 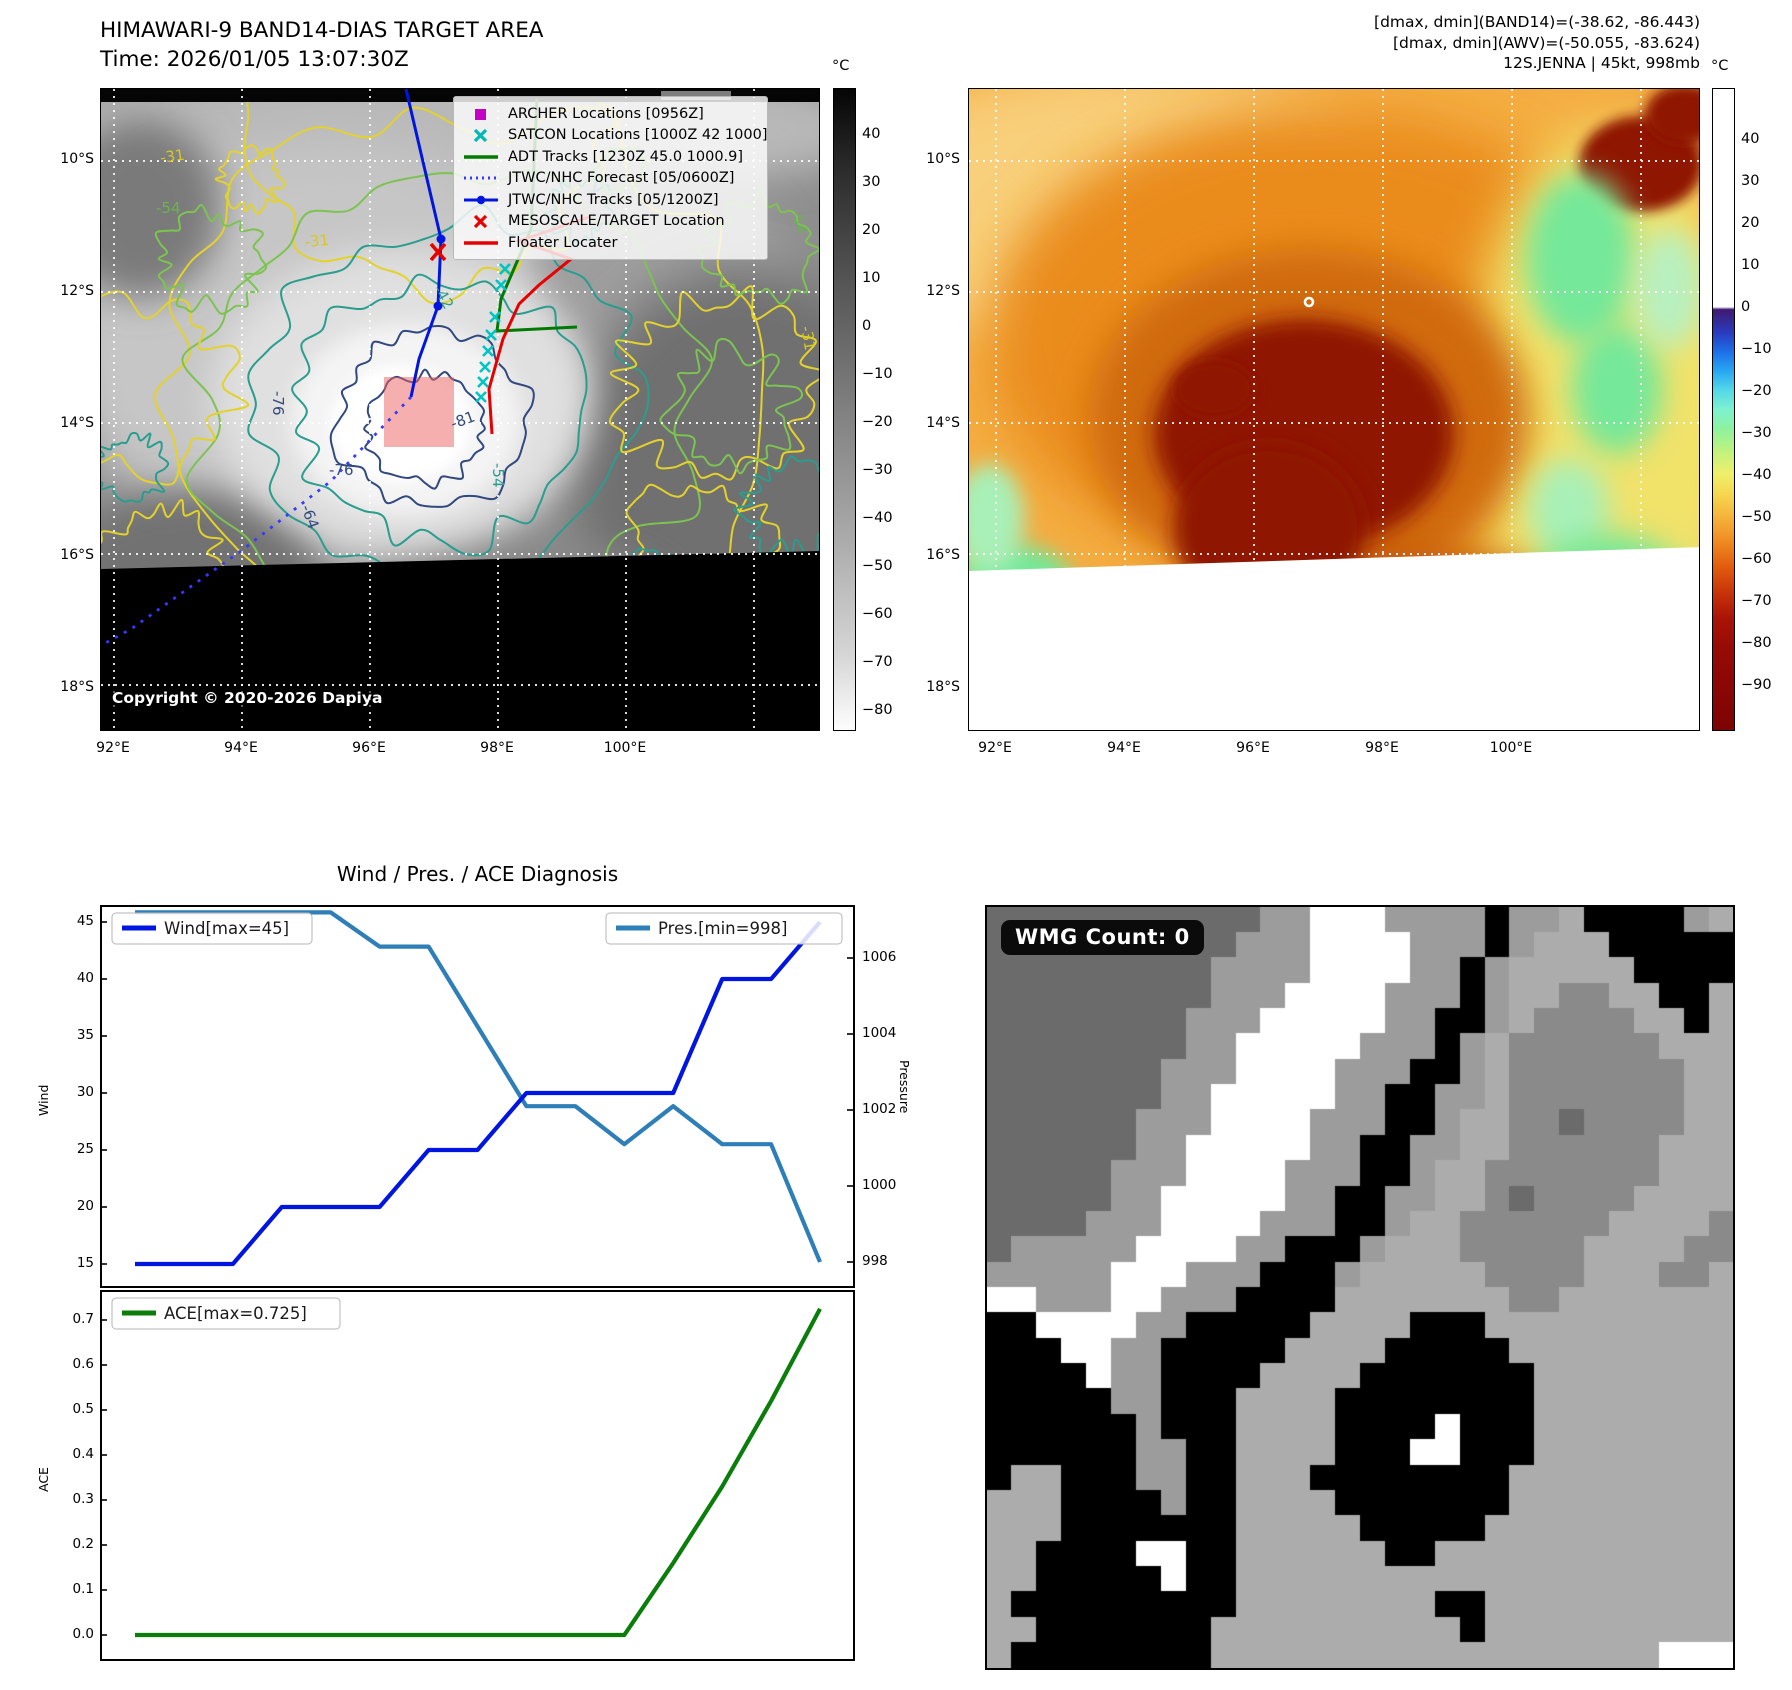 I want to click on legend-item-label: MESOSCALE/TARGET Location, so click(x=616, y=221).